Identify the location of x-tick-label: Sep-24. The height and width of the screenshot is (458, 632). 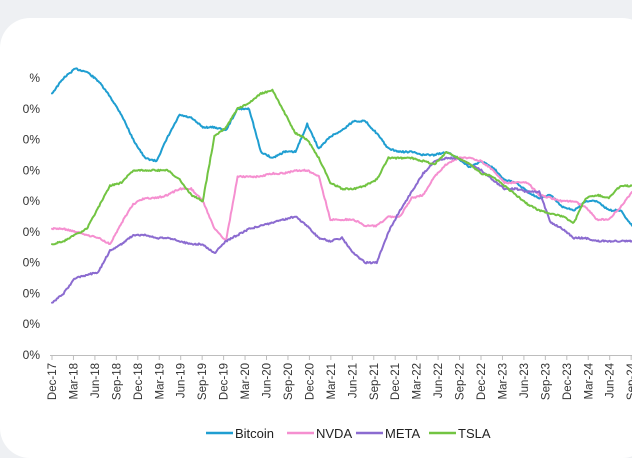
(629, 381).